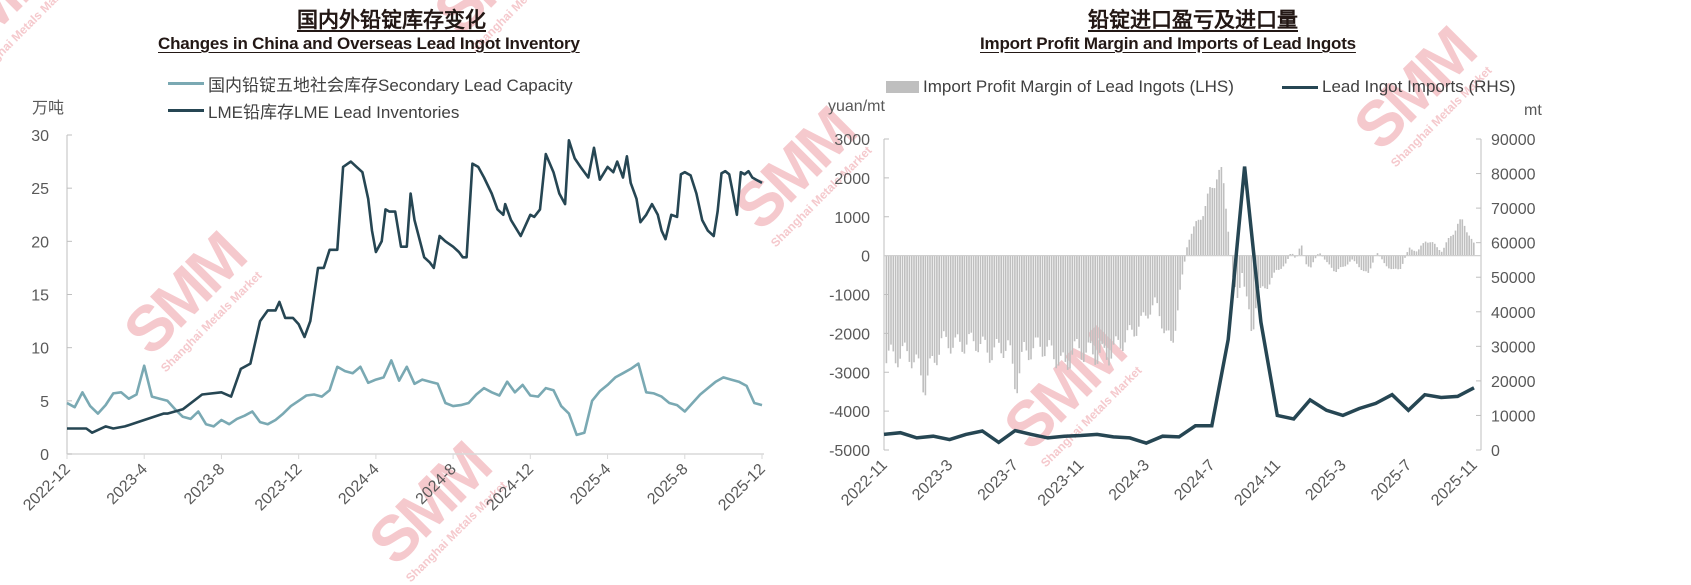 The image size is (1691, 585). What do you see at coordinates (1513, 382) in the screenshot?
I see `rhs-y-tick-label: 20000` at bounding box center [1513, 382].